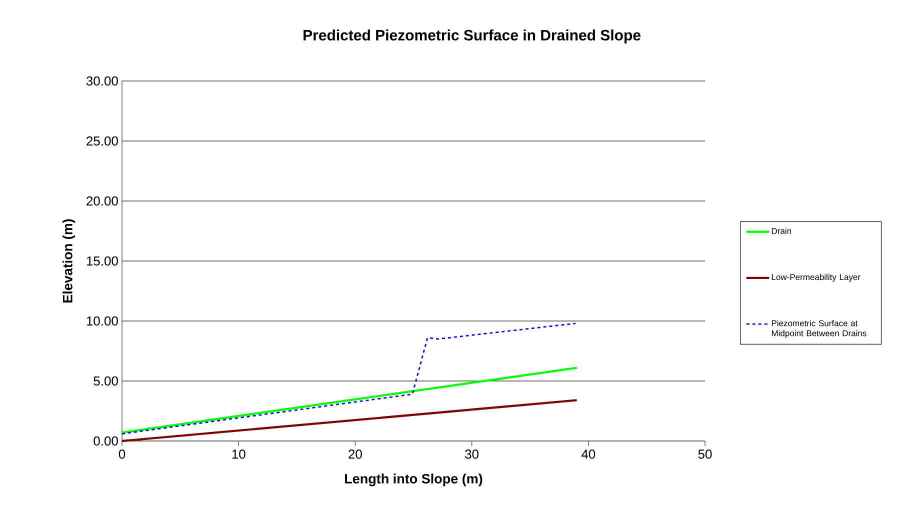  Describe the element at coordinates (588, 454) in the screenshot. I see `x-tick-label: 40` at that location.